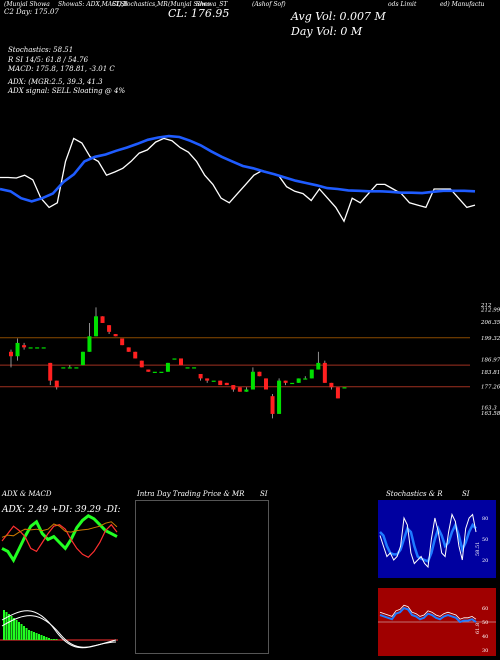 The image size is (500, 660). I want to click on rsi-tick-label: 60, so click(485, 609).